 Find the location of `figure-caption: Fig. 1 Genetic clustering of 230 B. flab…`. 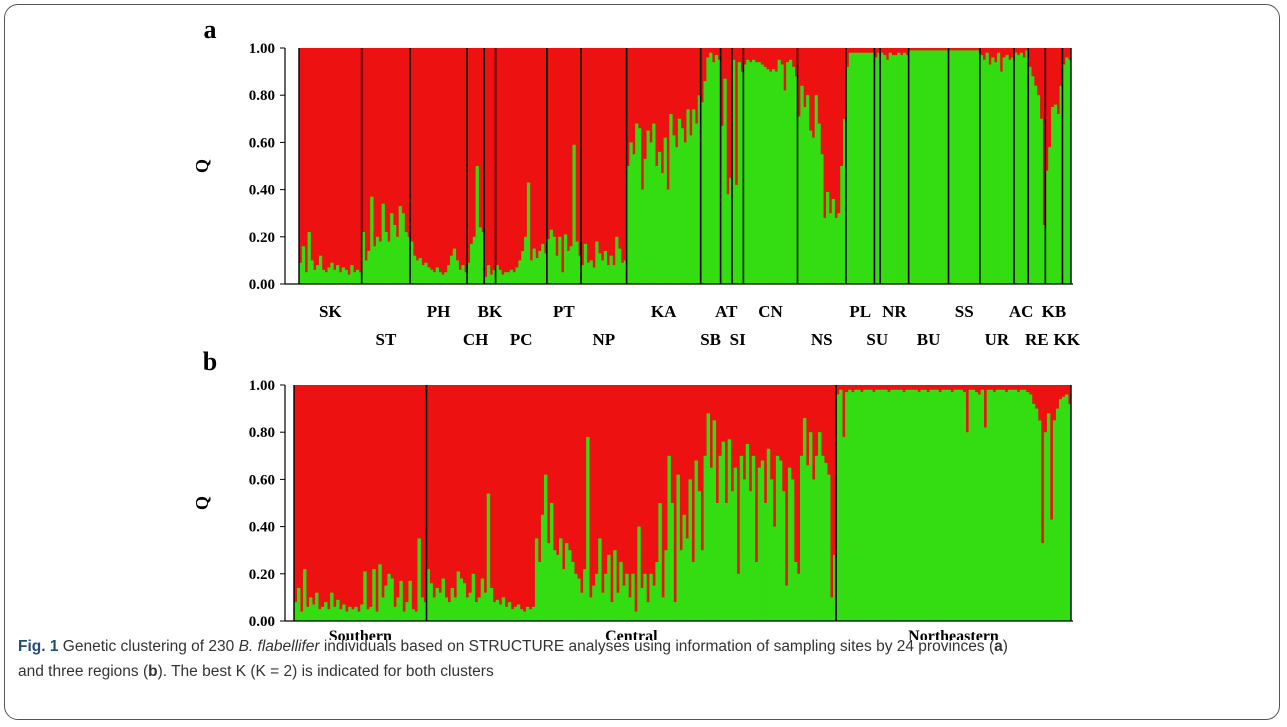

figure-caption: Fig. 1 Genetic clustering of 230 B. flab… is located at coordinates (640, 659).